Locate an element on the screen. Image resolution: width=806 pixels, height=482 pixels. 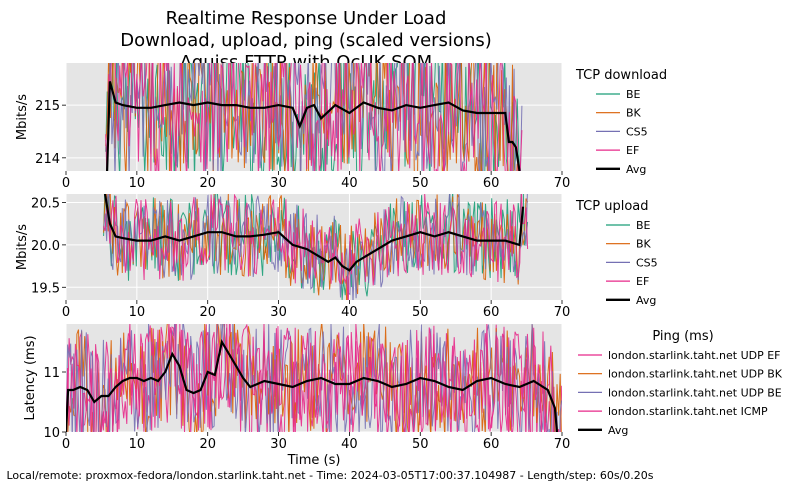
legend-upload: TCP upload BE BK CS5 EF Avg is located at coordinates (616, 253).